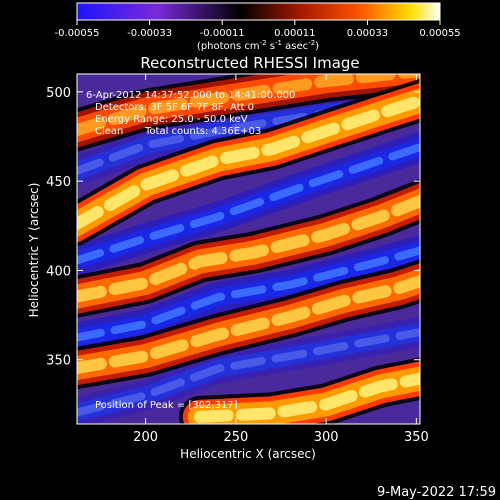 The image size is (500, 500). What do you see at coordinates (416, 437) in the screenshot?
I see `x-tick-label: 350` at bounding box center [416, 437].